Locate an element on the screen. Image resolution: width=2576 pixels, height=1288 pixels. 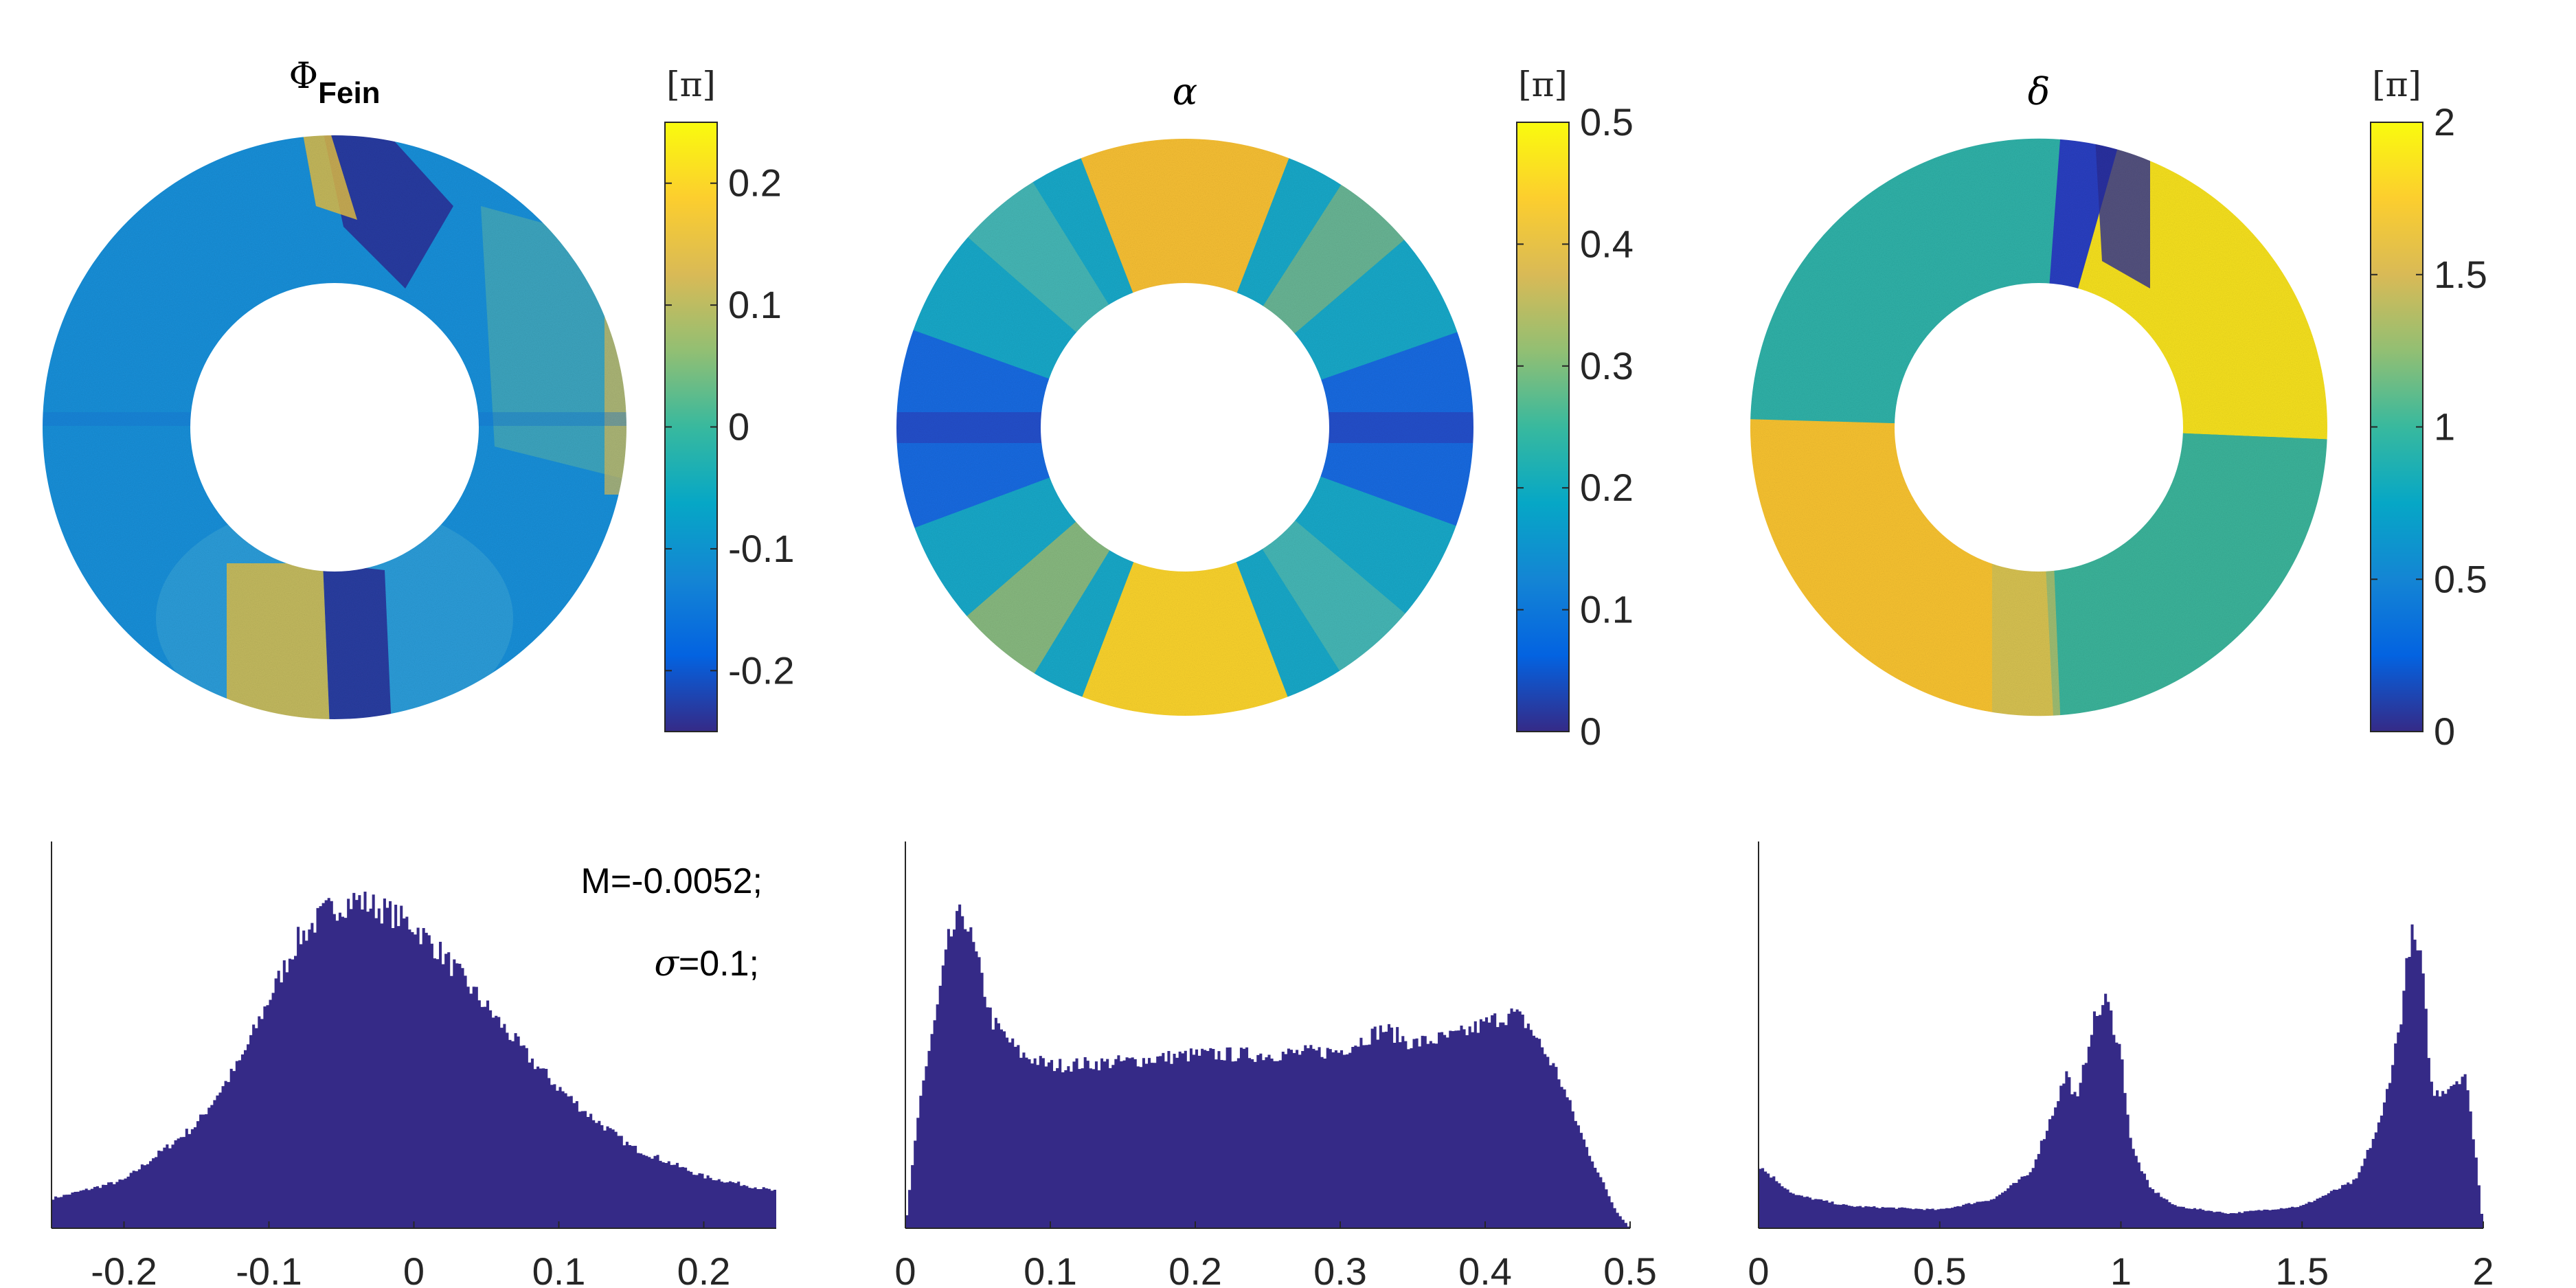
histogram-alpha: 0 0.1 0.2 0.3 0.4 0.5 is located at coordinates (1275, 1064).